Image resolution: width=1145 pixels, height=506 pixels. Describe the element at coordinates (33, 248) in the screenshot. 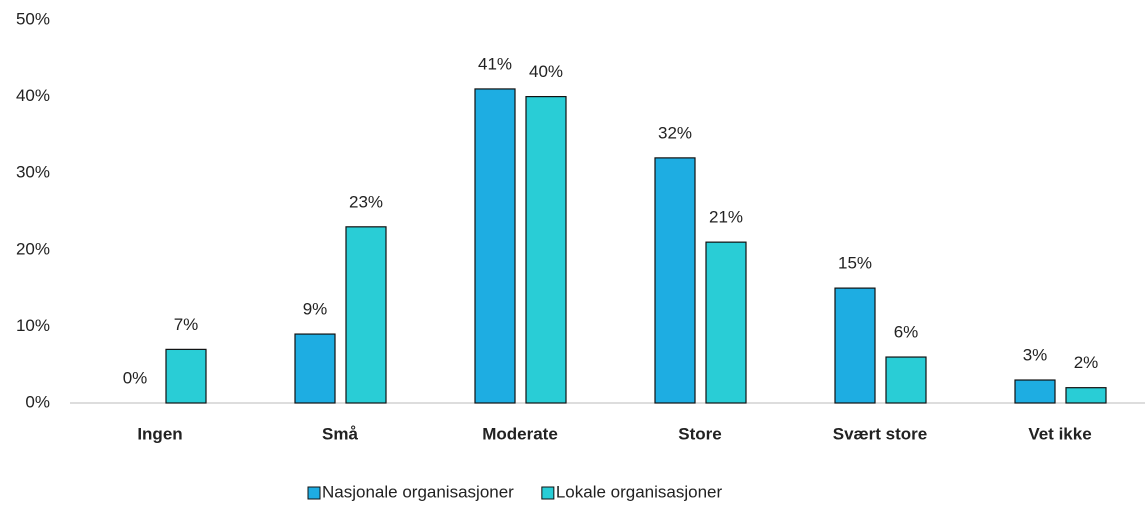

I see `y-tick-label: 20%` at that location.